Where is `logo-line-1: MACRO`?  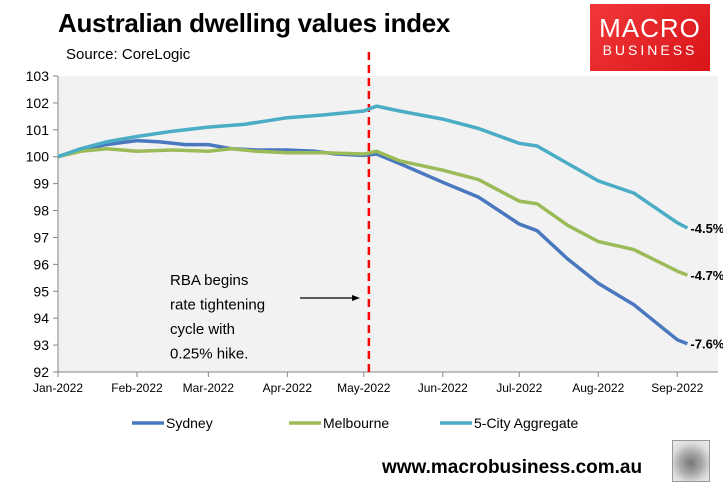 logo-line-1: MACRO is located at coordinates (650, 28).